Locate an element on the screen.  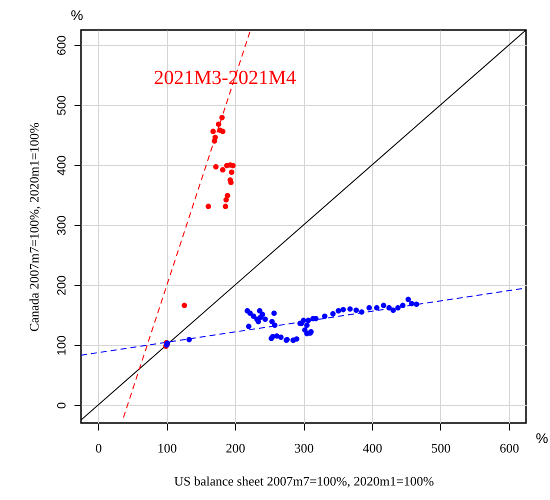
x-tick-label: 500 is located at coordinates (441, 448).